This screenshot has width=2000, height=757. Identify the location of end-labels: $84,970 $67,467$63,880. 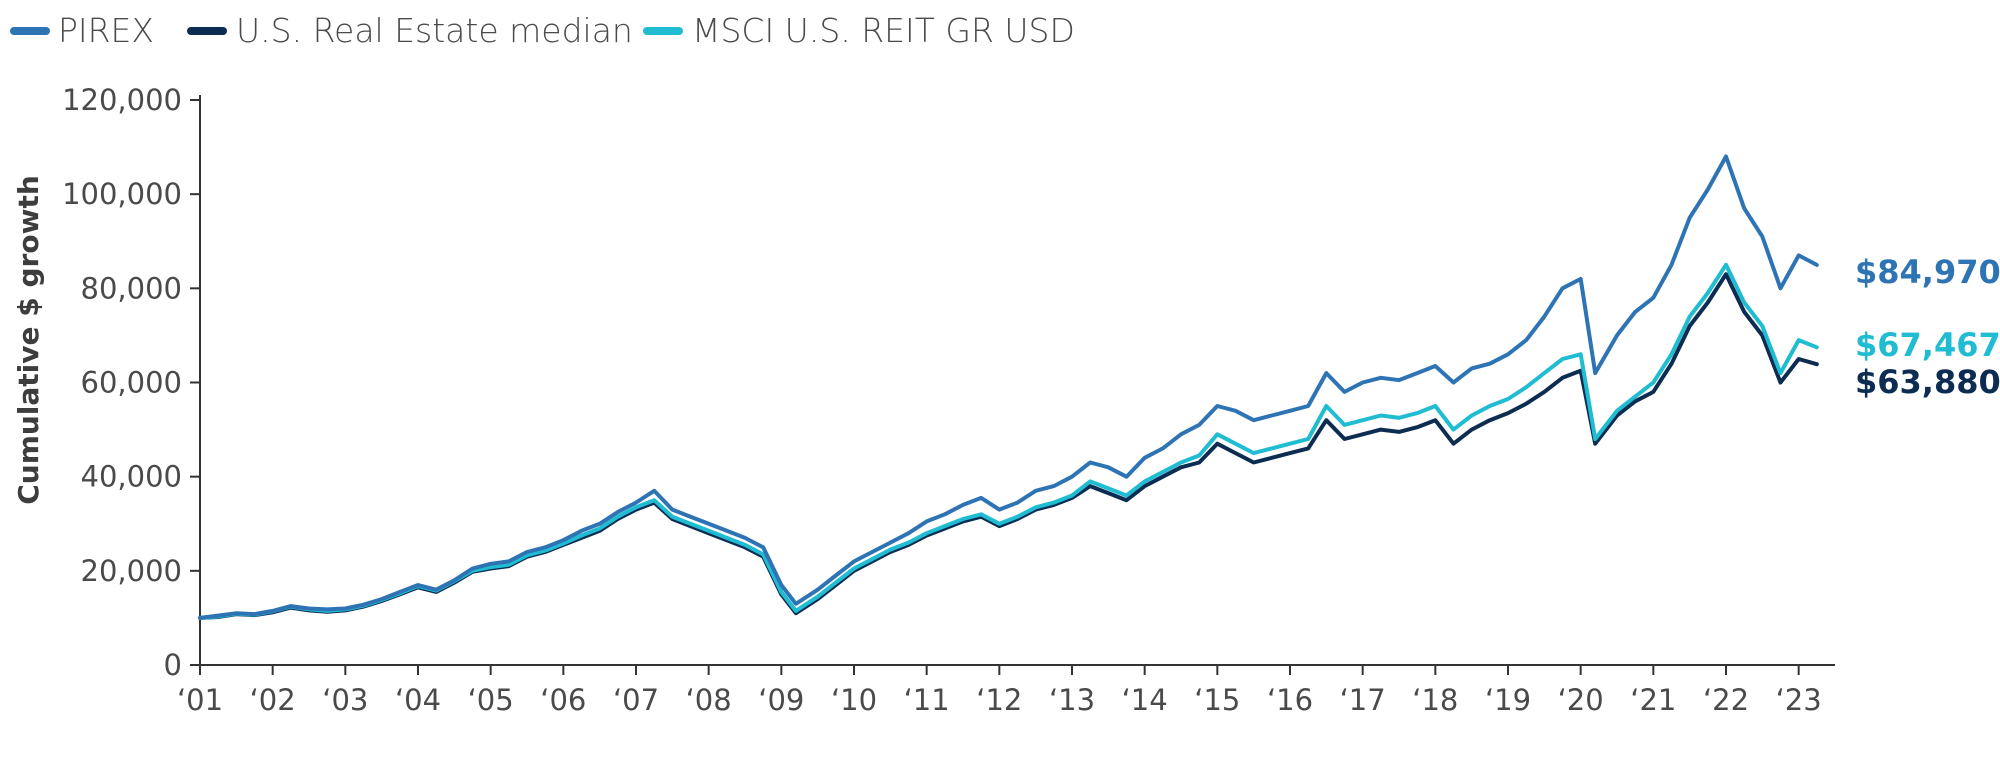
(1927, 327).